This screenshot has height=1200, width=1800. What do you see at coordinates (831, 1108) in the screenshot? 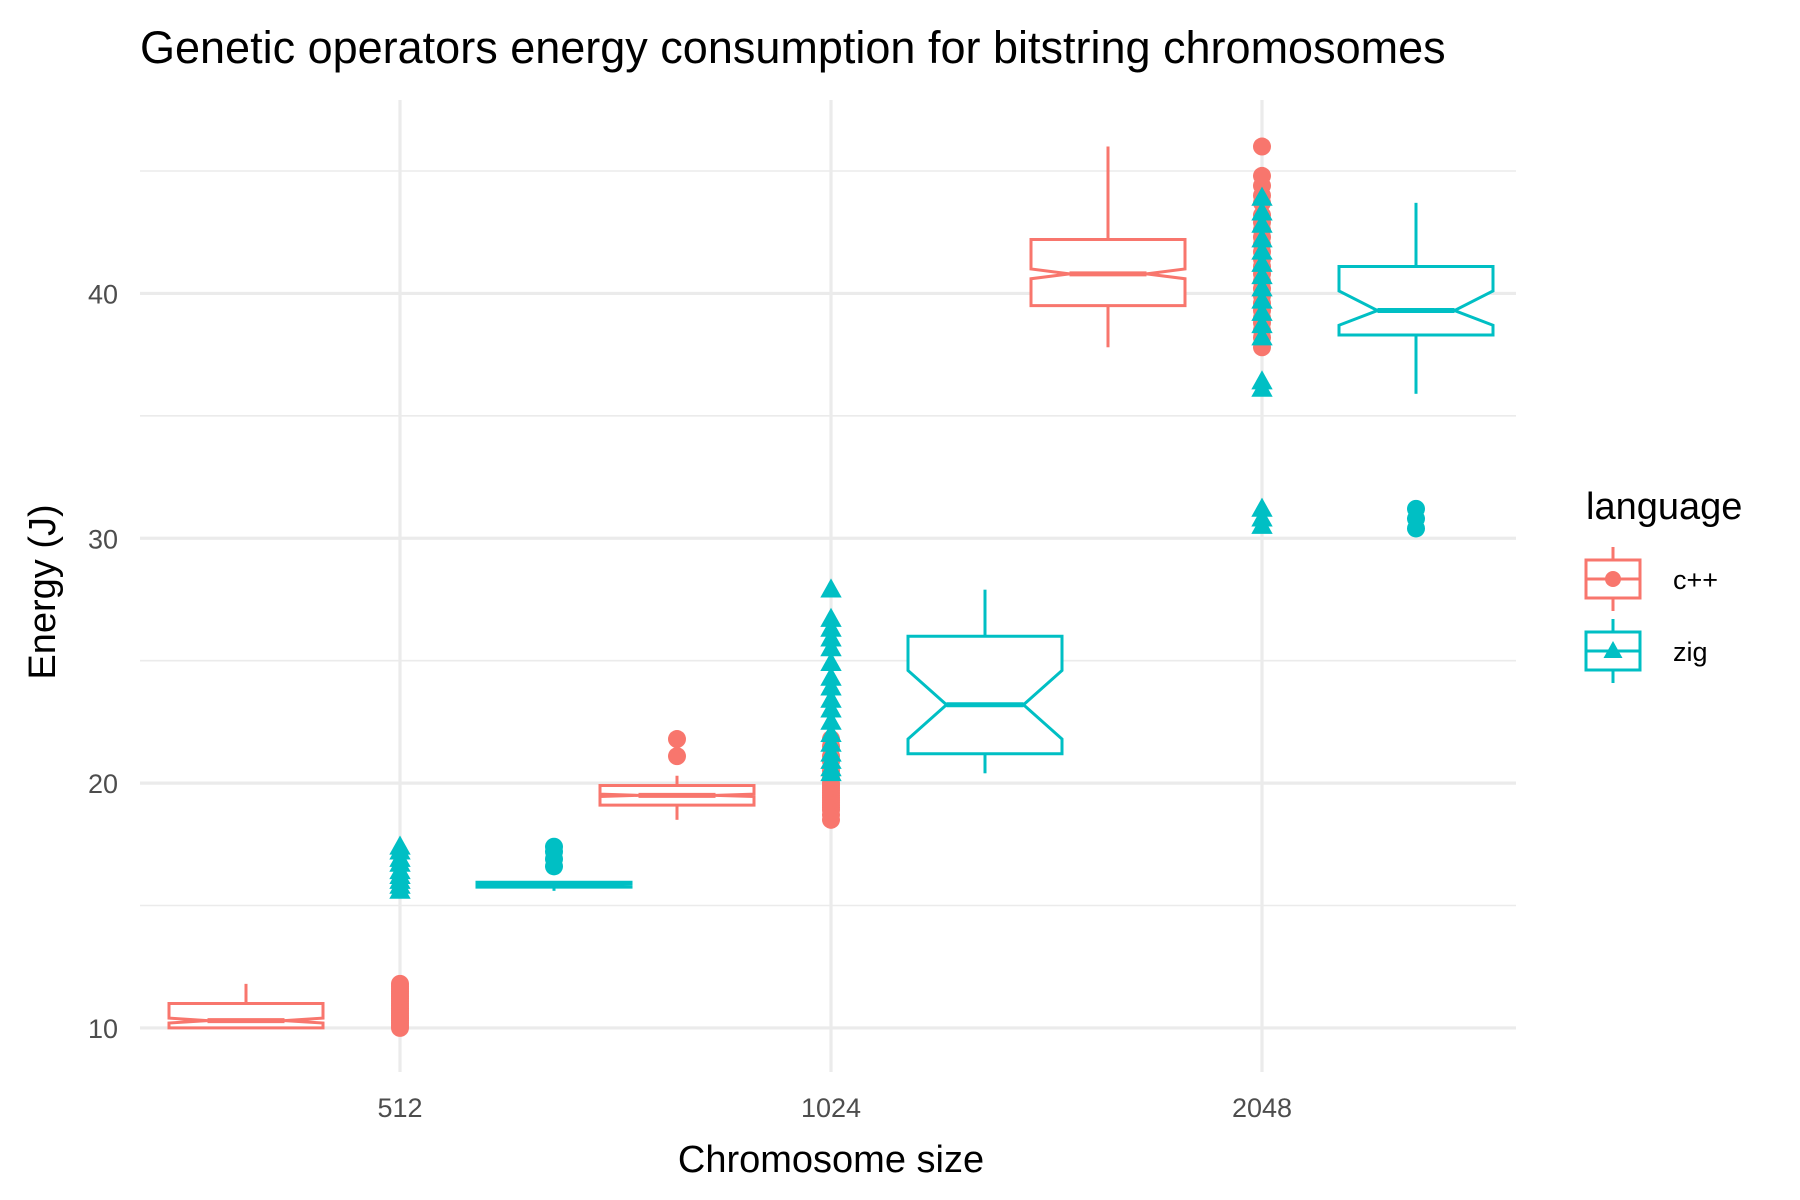
I see `x-tick-label: 1024` at bounding box center [831, 1108].